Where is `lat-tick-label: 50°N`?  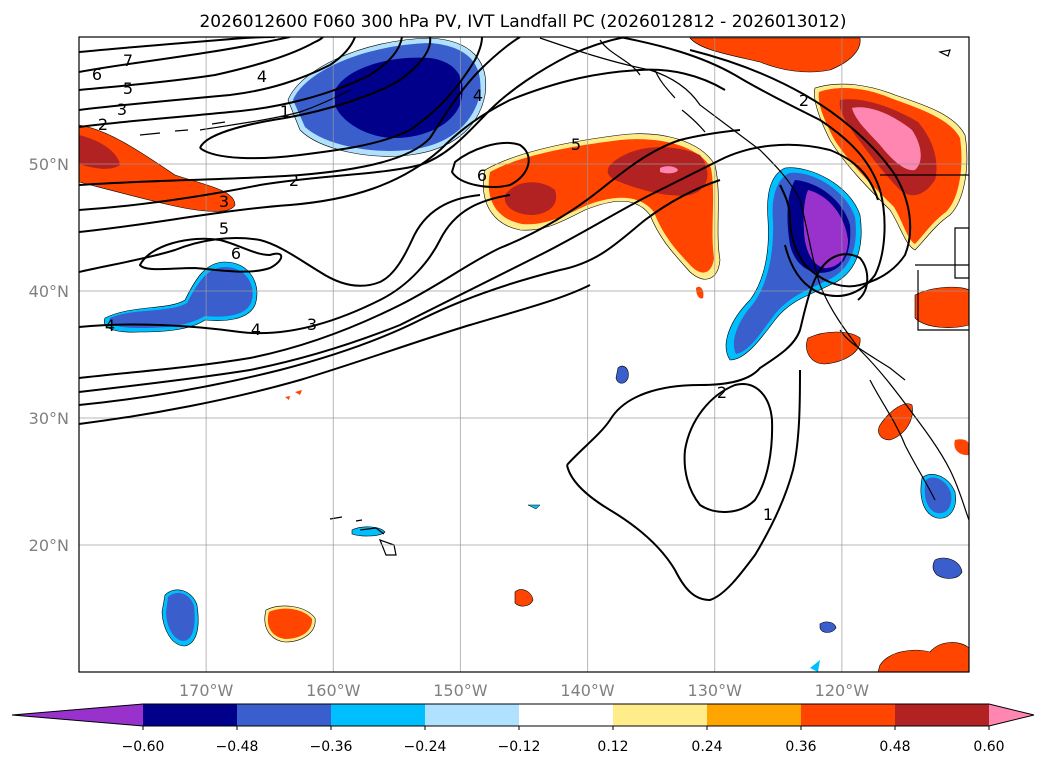 lat-tick-label: 50°N is located at coordinates (49, 164).